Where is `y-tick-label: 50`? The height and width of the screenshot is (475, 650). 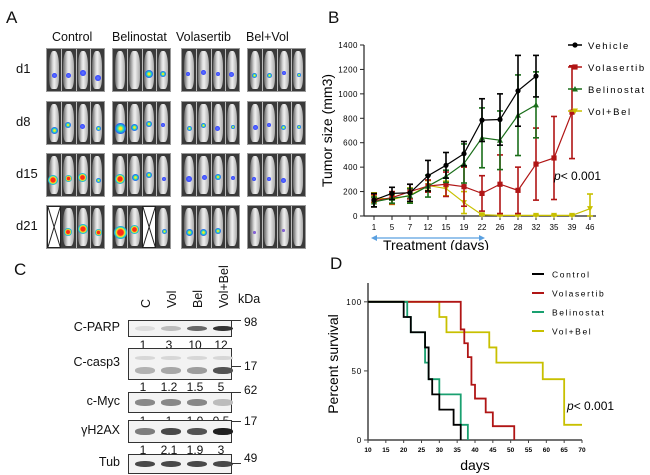 y-tick-label: 50 is located at coordinates (357, 371).